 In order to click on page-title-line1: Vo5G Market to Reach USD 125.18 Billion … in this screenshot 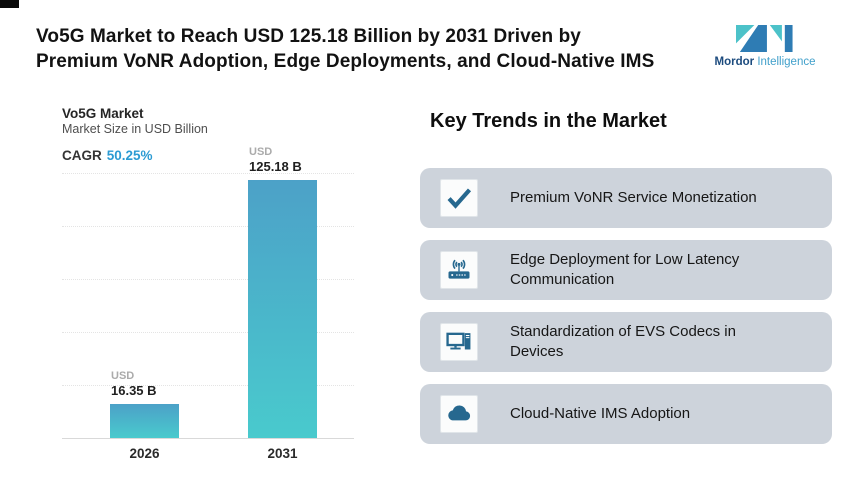, I will do `click(308, 36)`.